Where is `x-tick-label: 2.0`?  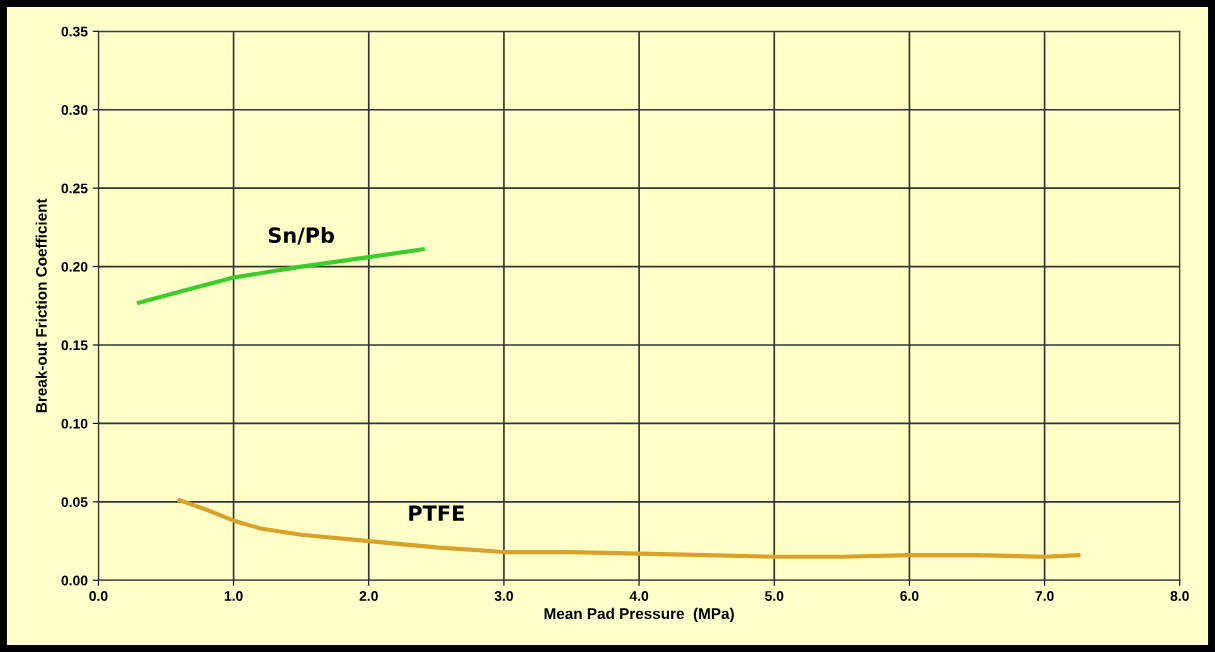 x-tick-label: 2.0 is located at coordinates (368, 596).